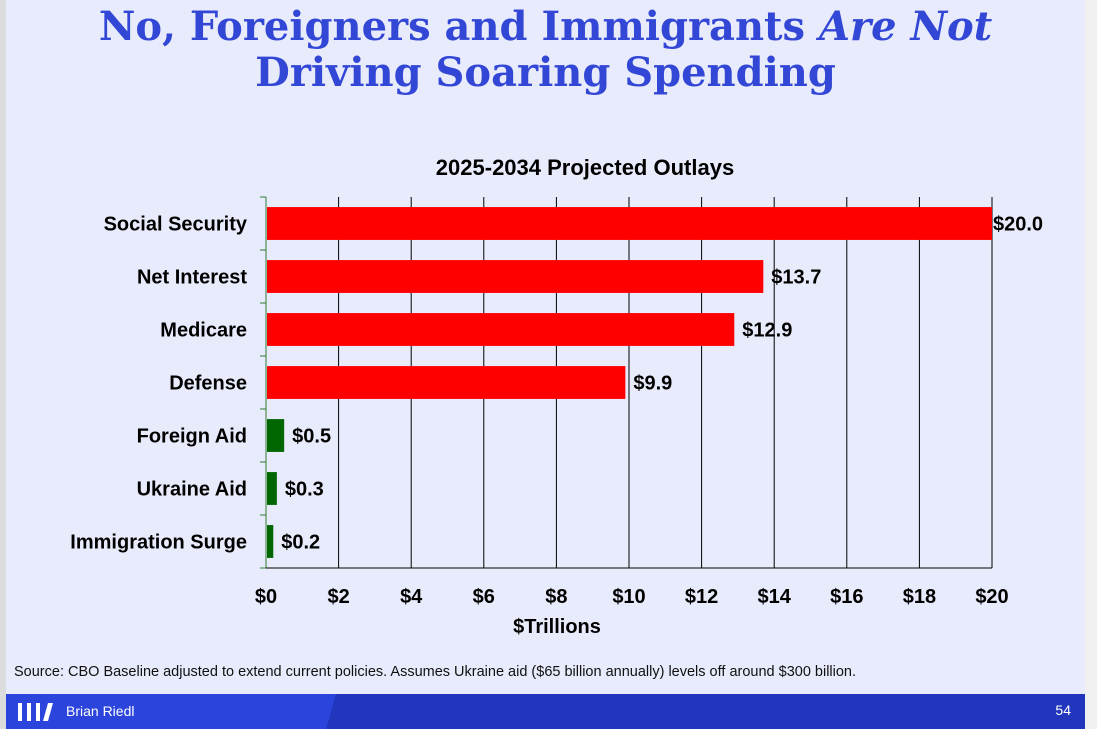 Image resolution: width=1097 pixels, height=729 pixels. Describe the element at coordinates (266, 597) in the screenshot. I see `x-tick-label-0: $0` at that location.